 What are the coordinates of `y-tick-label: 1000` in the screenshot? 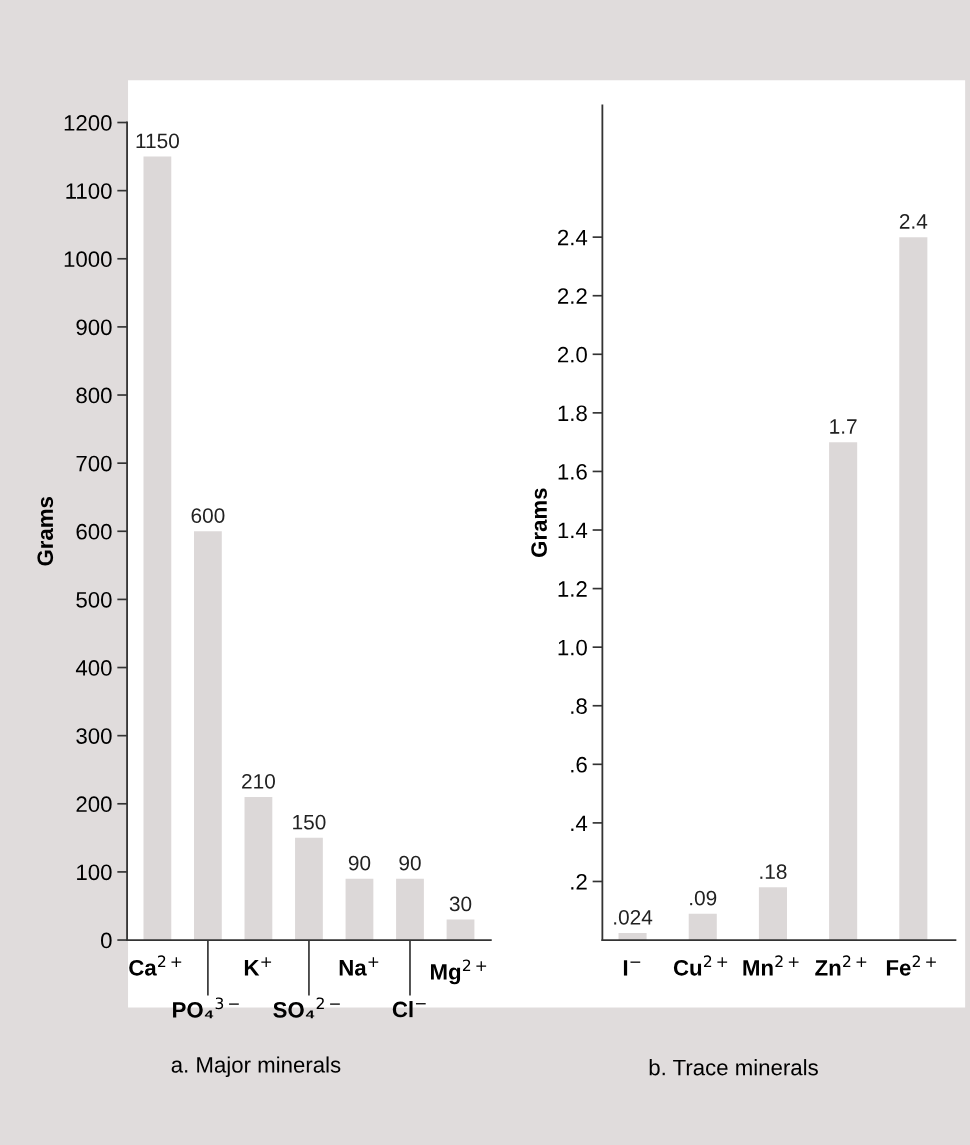 It's located at (88, 259).